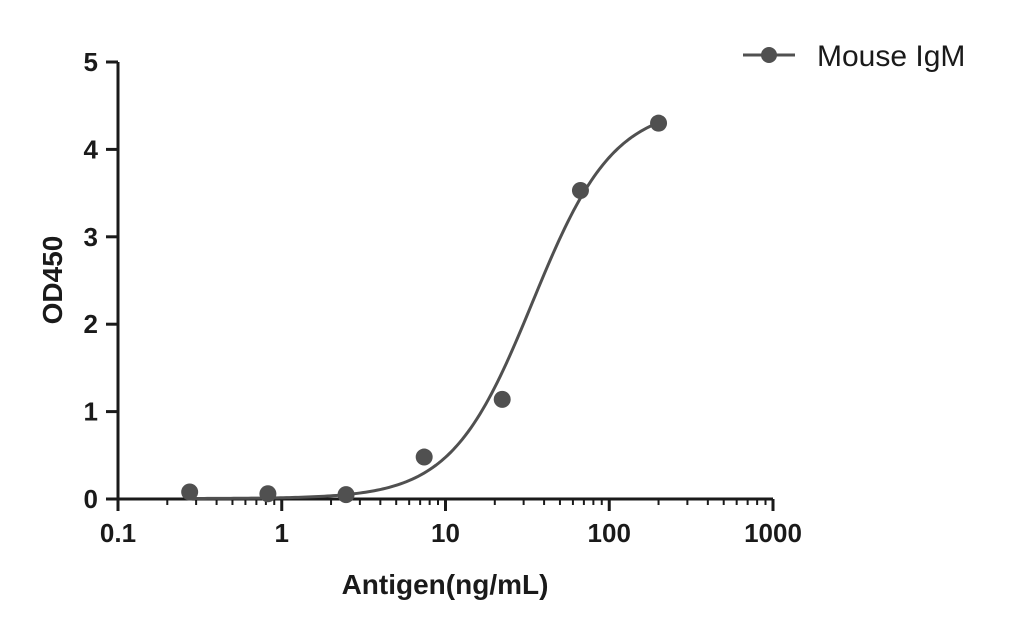 The width and height of the screenshot is (1023, 633). Describe the element at coordinates (91, 324) in the screenshot. I see `y-tick-label: 2` at that location.